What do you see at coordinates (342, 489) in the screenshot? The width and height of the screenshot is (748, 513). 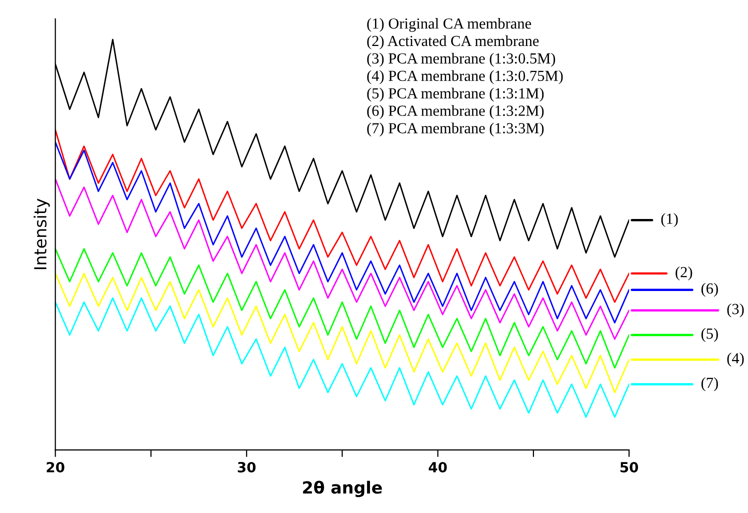 I see `x-axis-title: 2θ angle` at bounding box center [342, 489].